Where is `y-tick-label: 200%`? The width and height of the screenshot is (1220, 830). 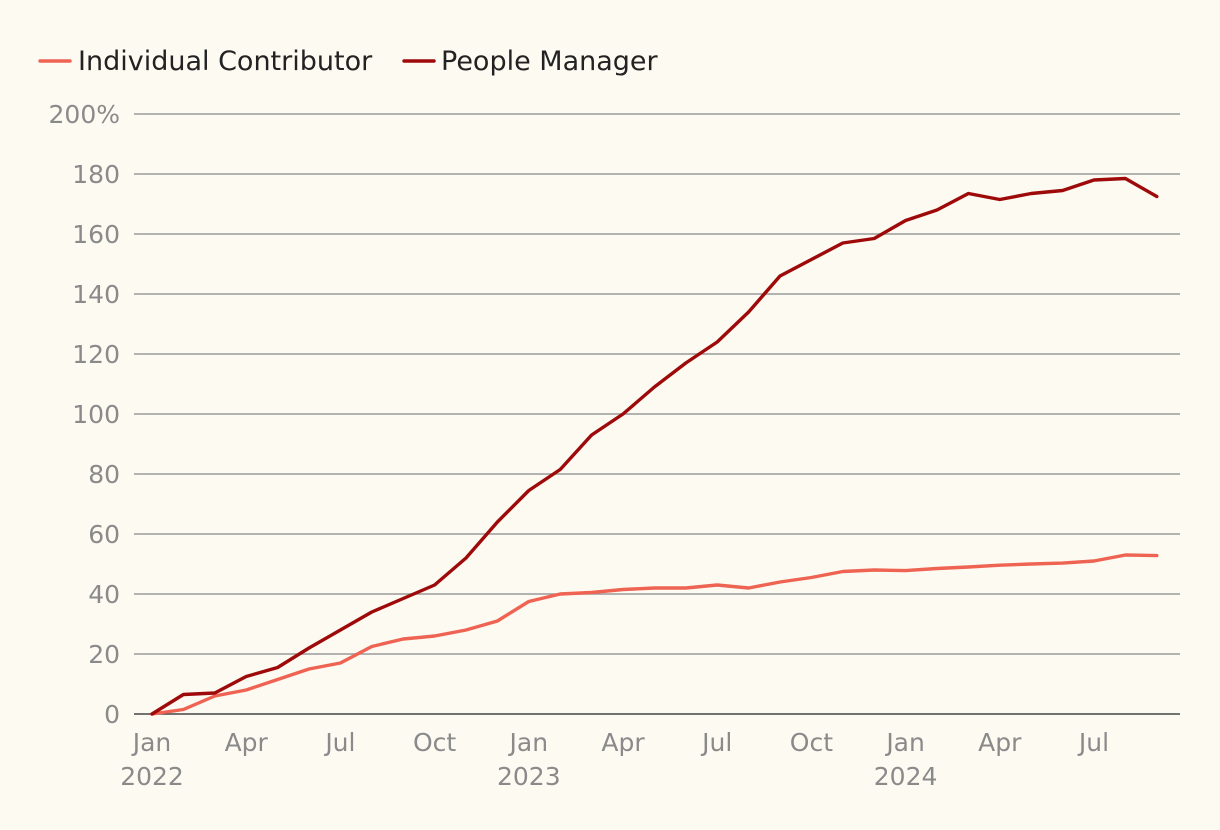
y-tick-label: 200% is located at coordinates (84, 114).